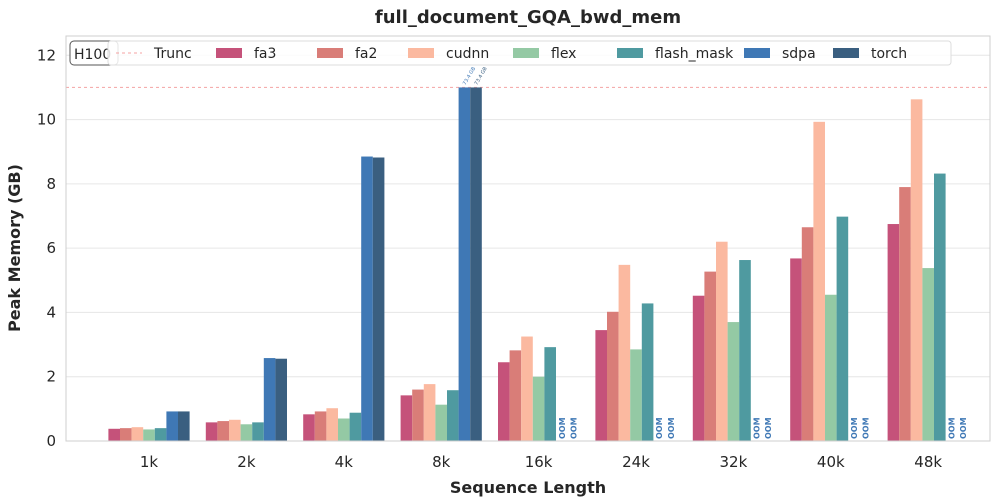  What do you see at coordinates (51, 441) in the screenshot?
I see `y-tick-label: 0` at bounding box center [51, 441].